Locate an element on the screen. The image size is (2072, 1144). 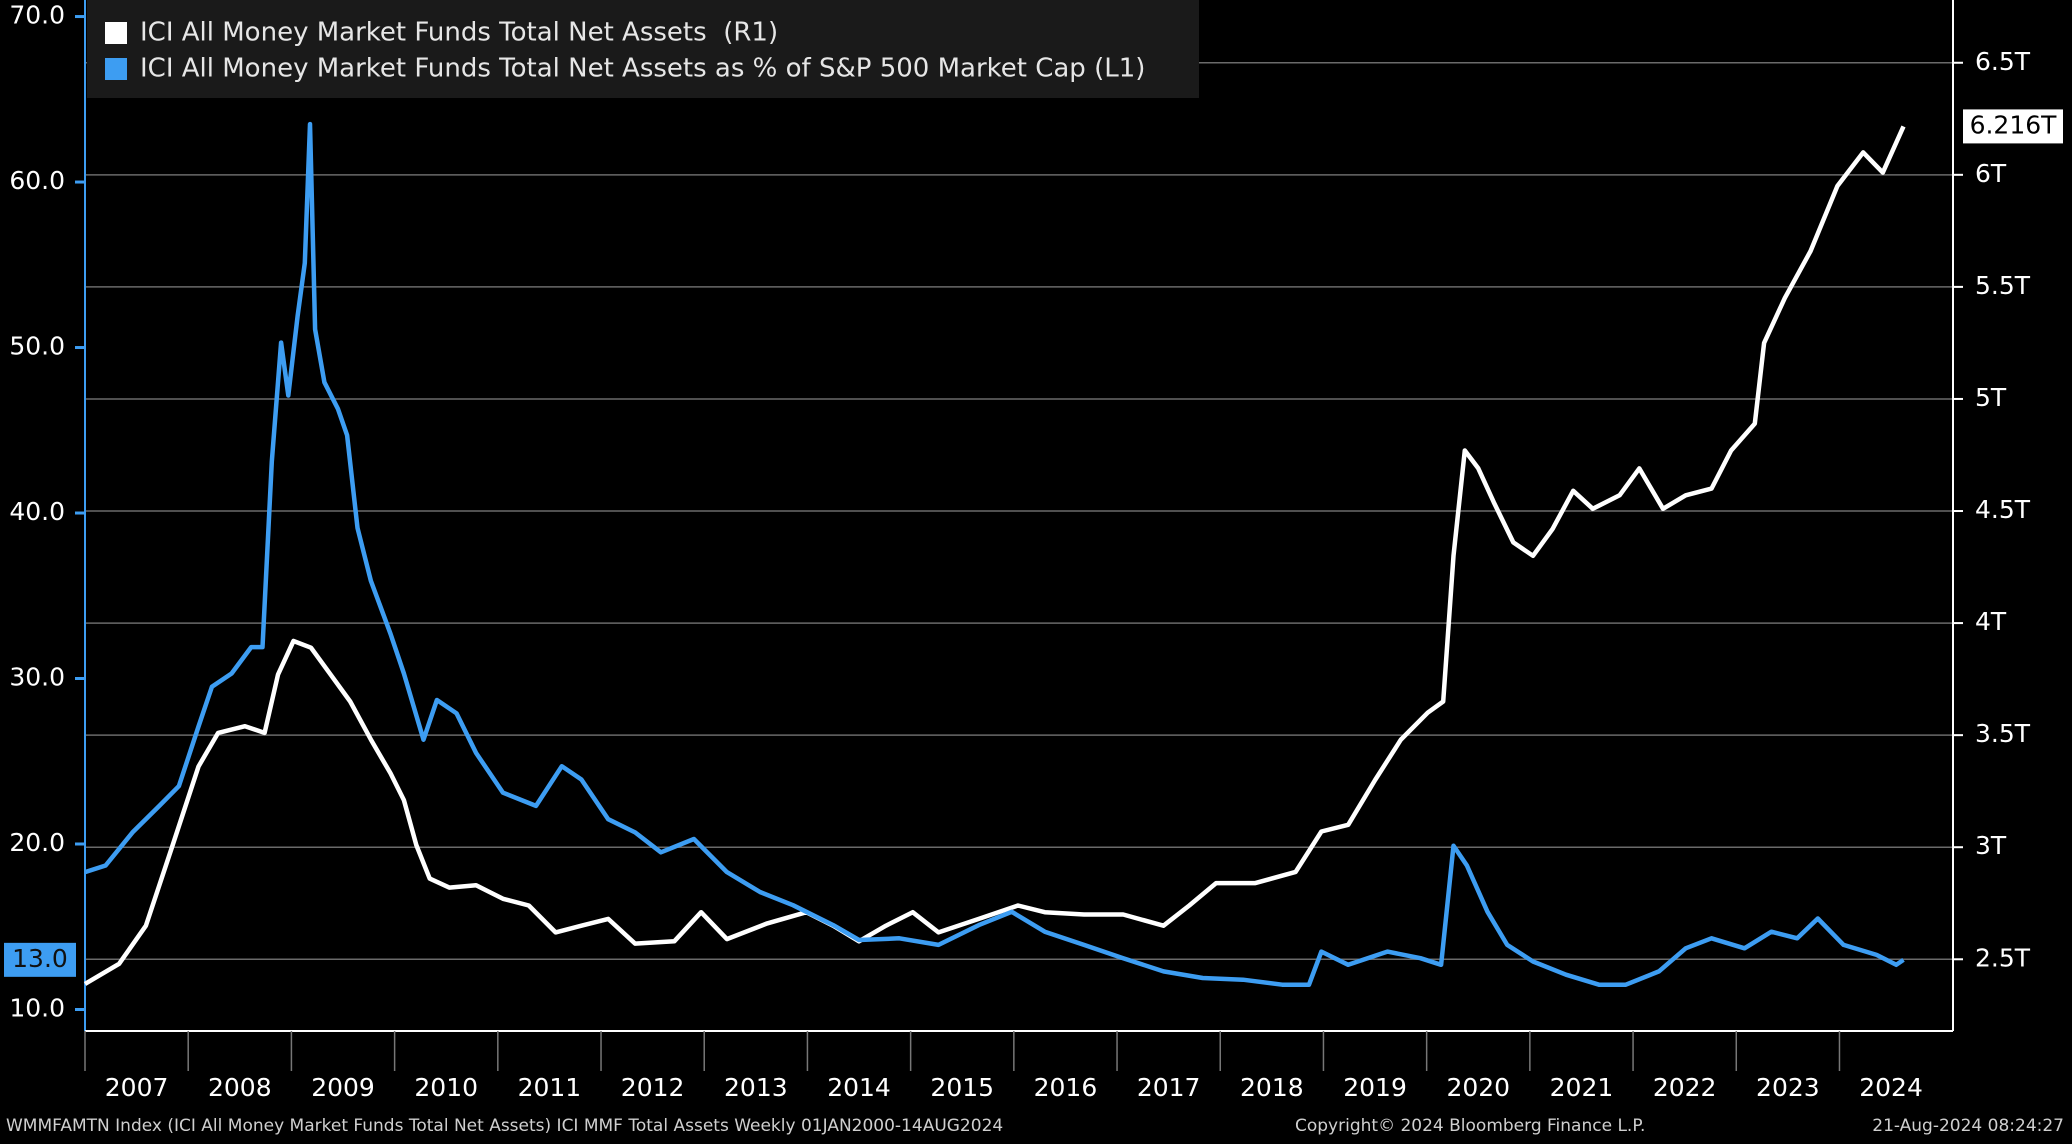
x-tick-label: 2012 is located at coordinates (653, 1087).